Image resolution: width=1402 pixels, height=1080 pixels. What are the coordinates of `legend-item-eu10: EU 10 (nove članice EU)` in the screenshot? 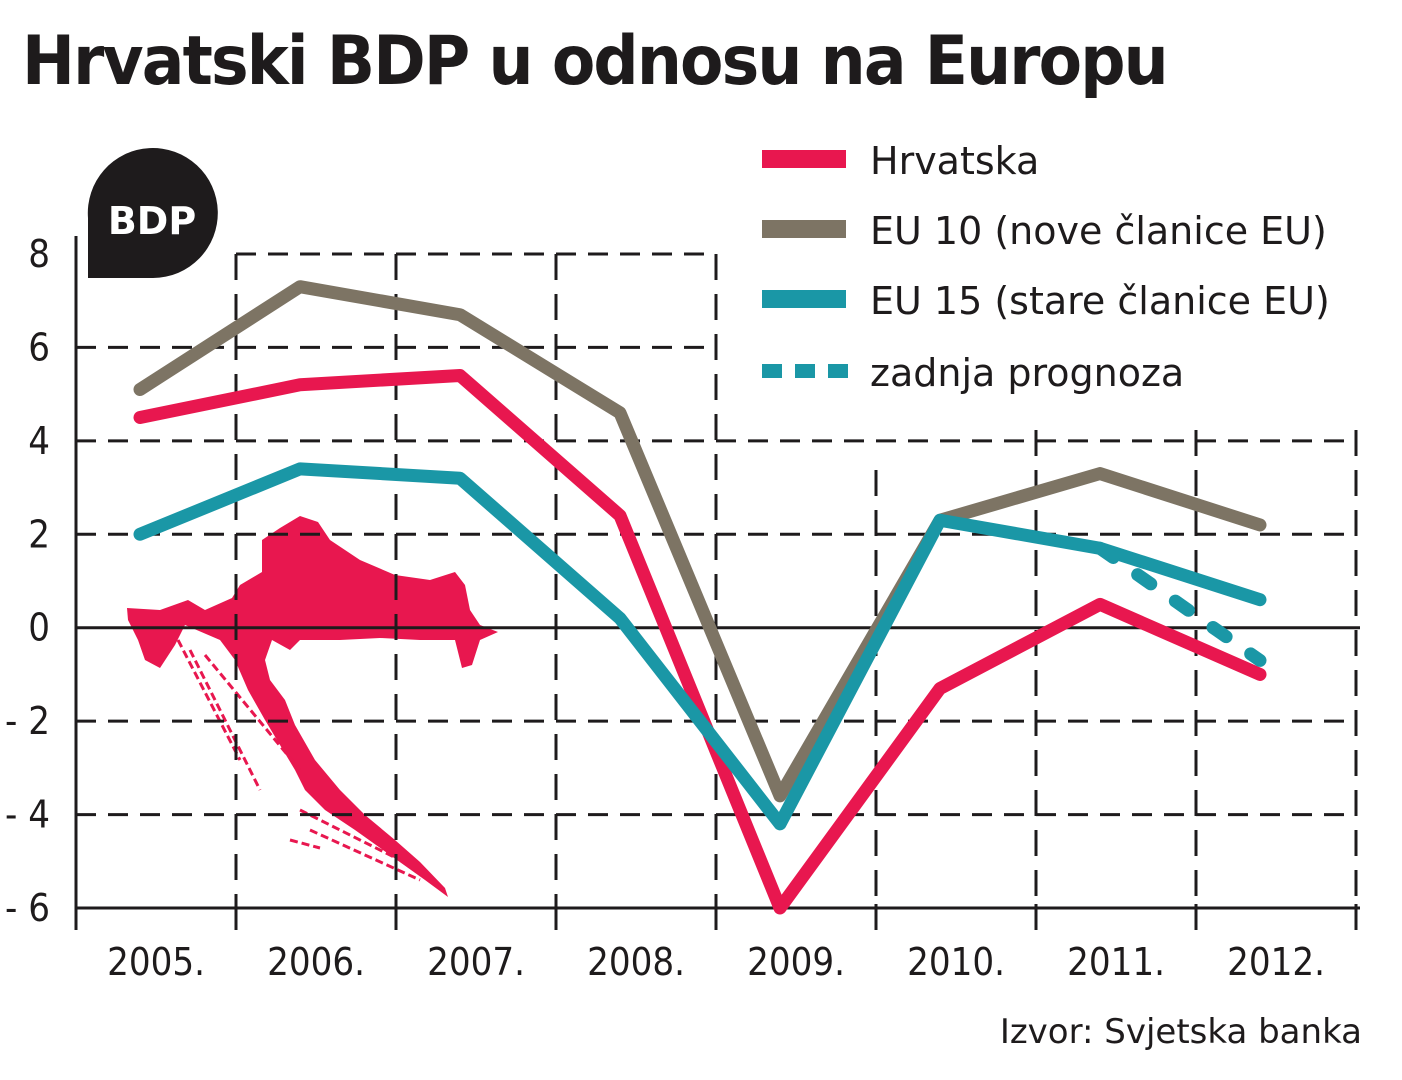 It's located at (1044, 231).